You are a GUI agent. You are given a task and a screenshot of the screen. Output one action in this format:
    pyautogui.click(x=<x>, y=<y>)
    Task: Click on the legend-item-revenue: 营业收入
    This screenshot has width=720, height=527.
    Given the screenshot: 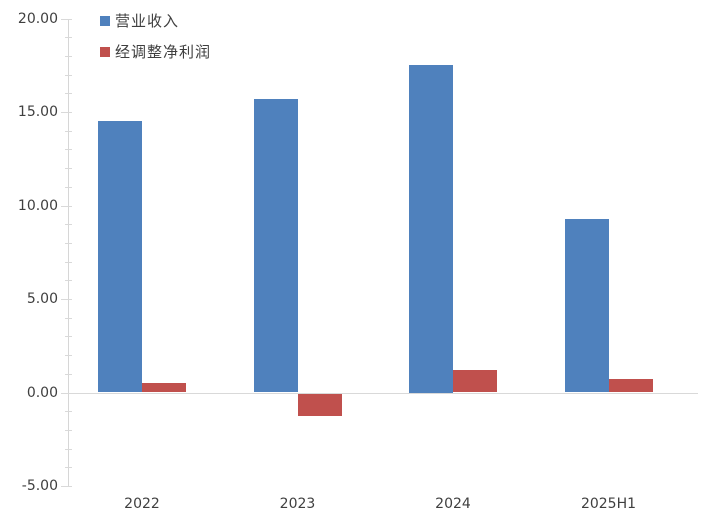 What is the action you would take?
    pyautogui.click(x=155, y=20)
    